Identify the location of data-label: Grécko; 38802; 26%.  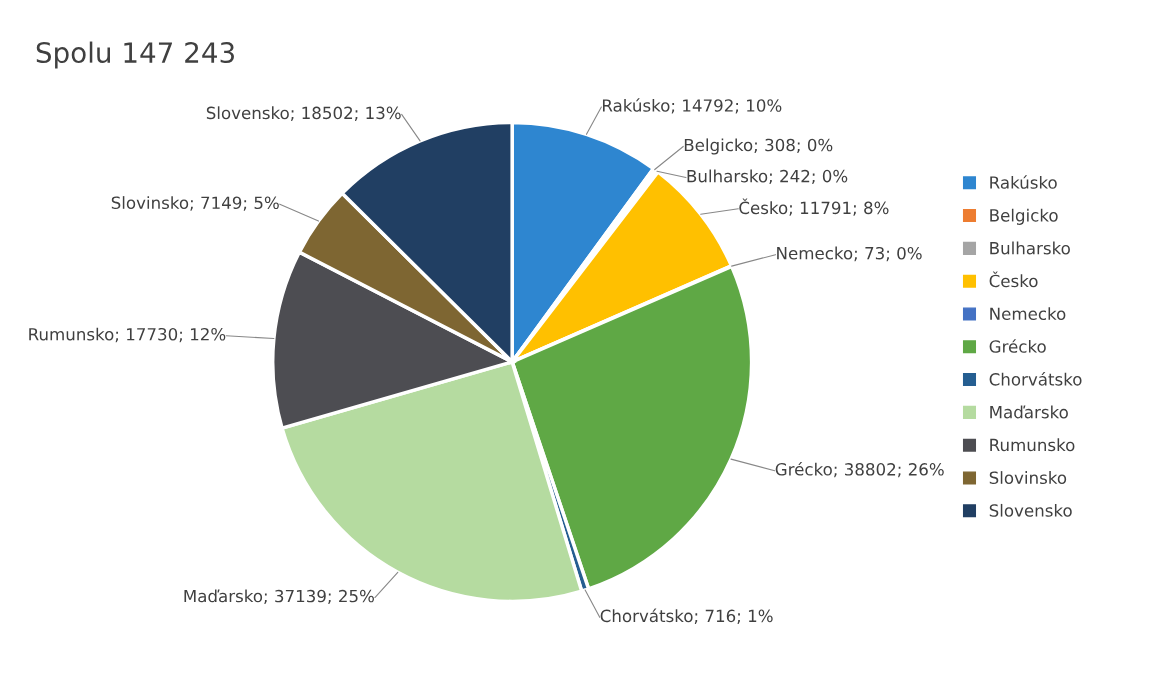
(859, 470).